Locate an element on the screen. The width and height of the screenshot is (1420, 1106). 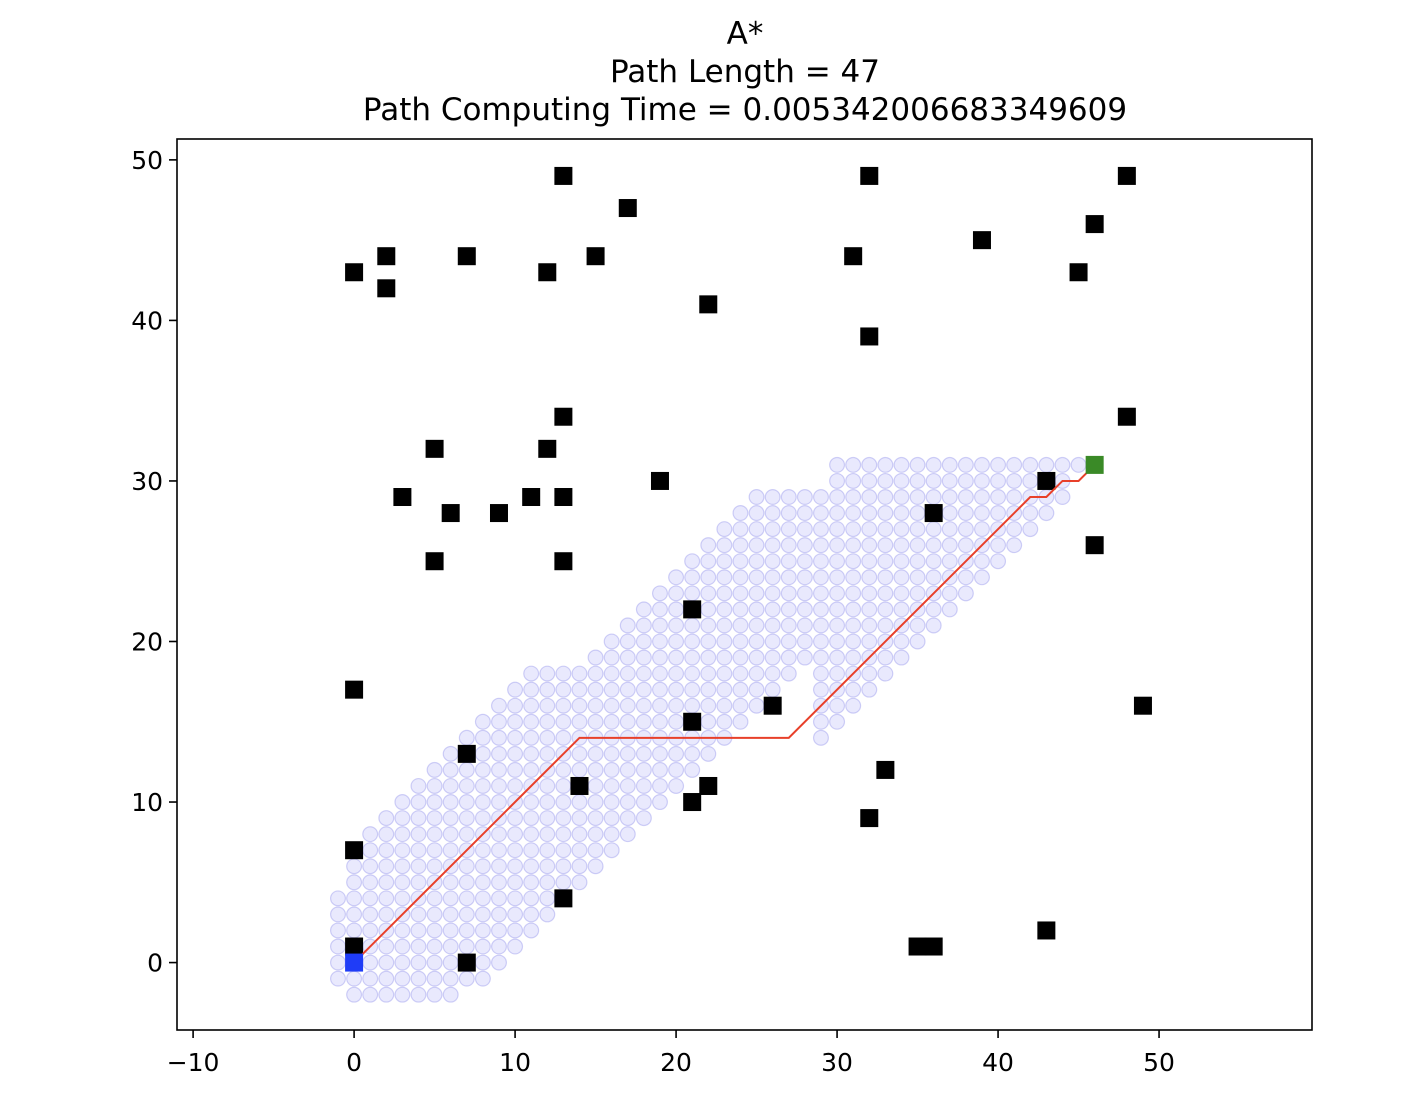
x-tick-label: 20 is located at coordinates (676, 1062).